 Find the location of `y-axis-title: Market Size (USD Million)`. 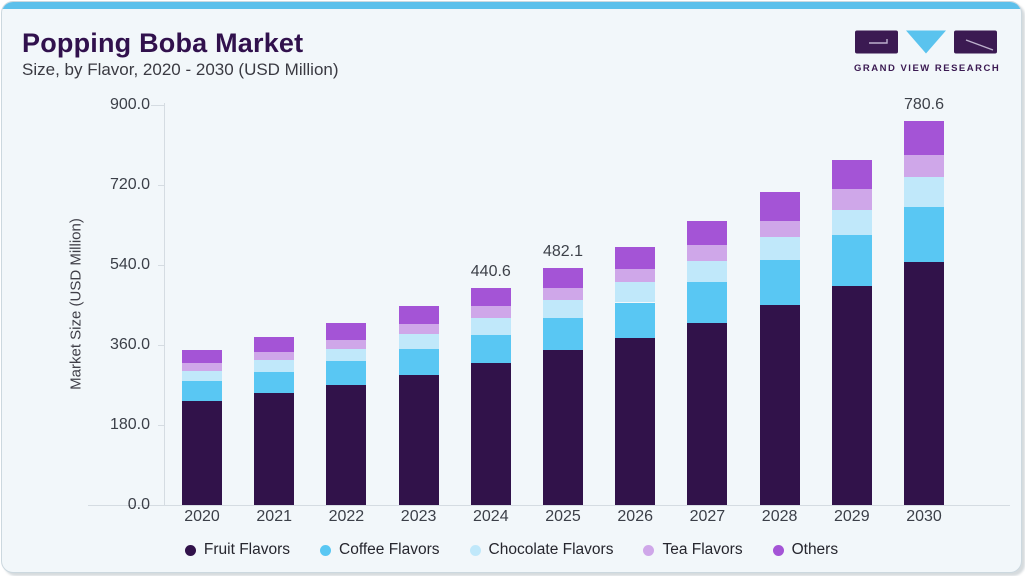

y-axis-title: Market Size (USD Million) is located at coordinates (76, 304).